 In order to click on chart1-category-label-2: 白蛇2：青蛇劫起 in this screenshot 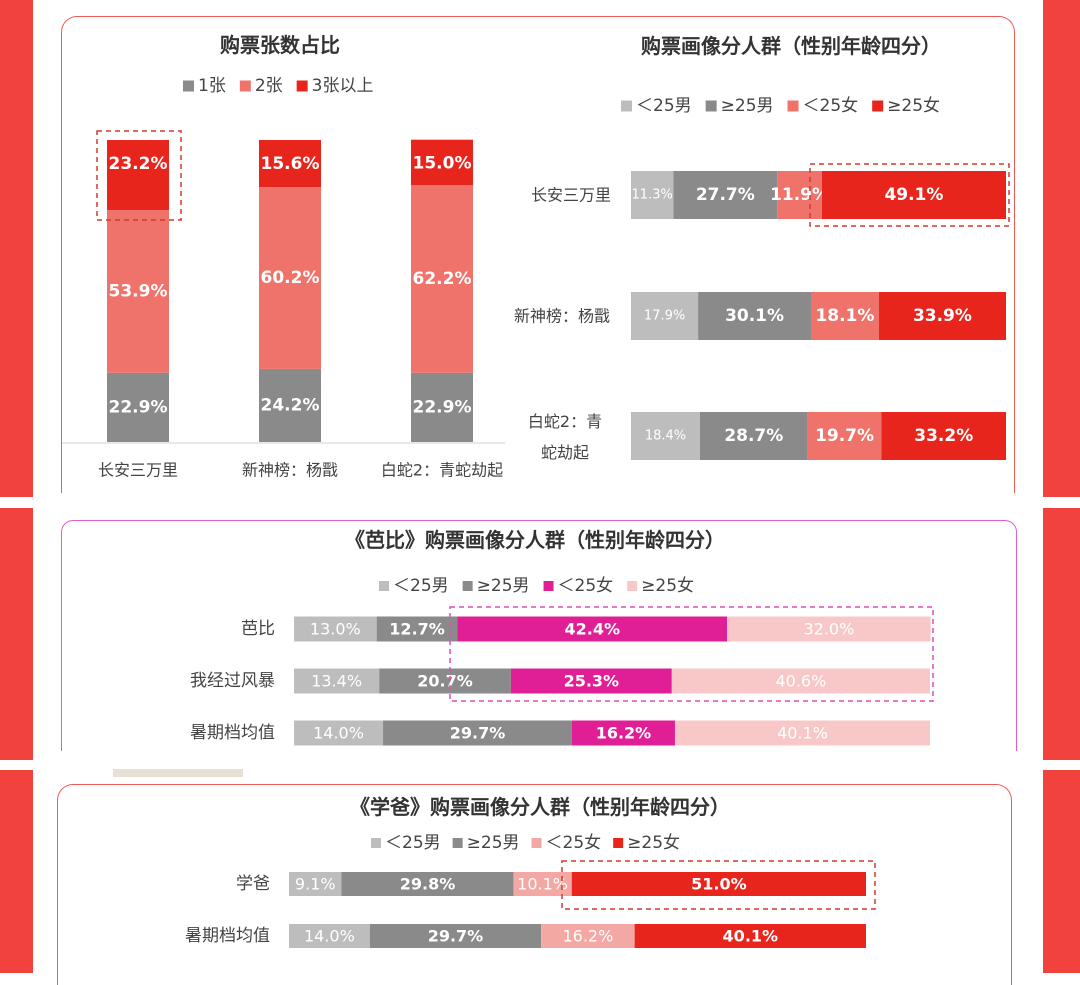, I will do `click(442, 470)`.